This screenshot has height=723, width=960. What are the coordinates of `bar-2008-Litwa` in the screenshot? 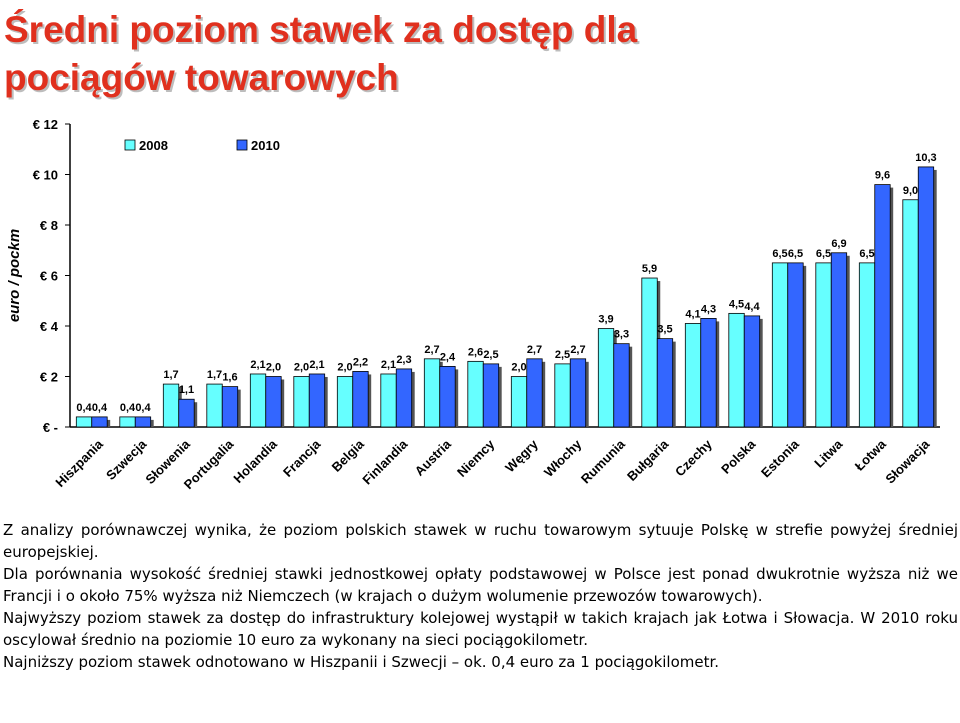 It's located at (823, 345).